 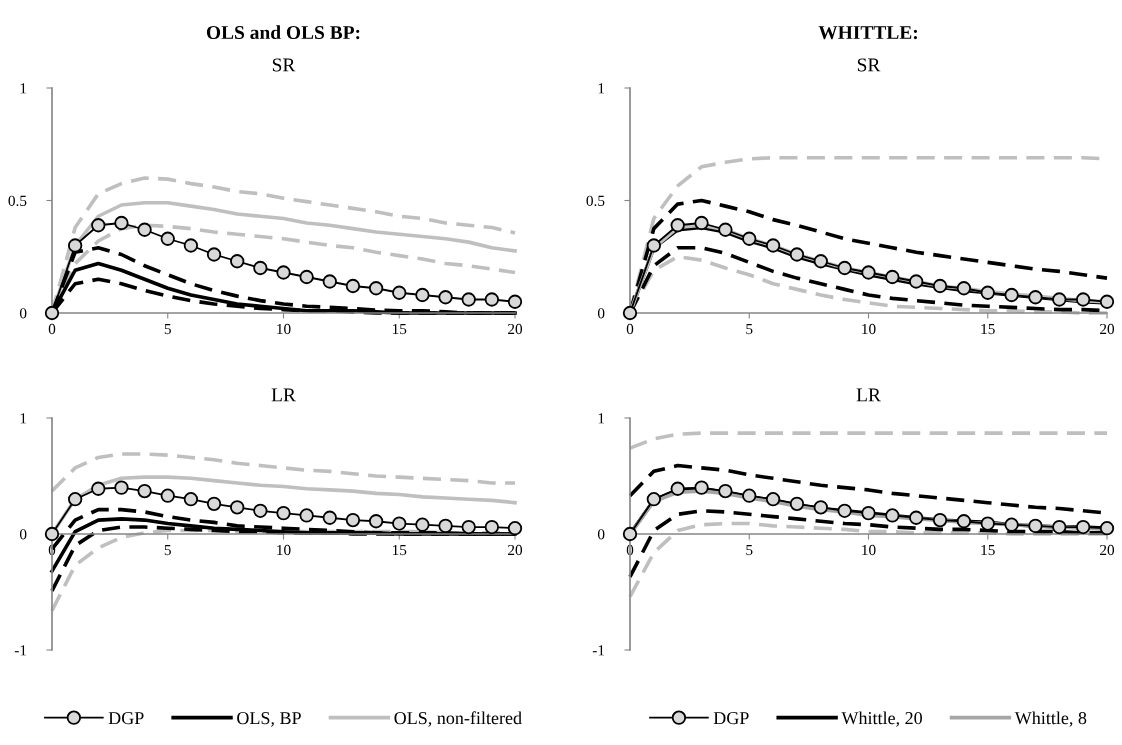 What do you see at coordinates (1050, 719) in the screenshot?
I see `legend-label: Whittle, 8` at bounding box center [1050, 719].